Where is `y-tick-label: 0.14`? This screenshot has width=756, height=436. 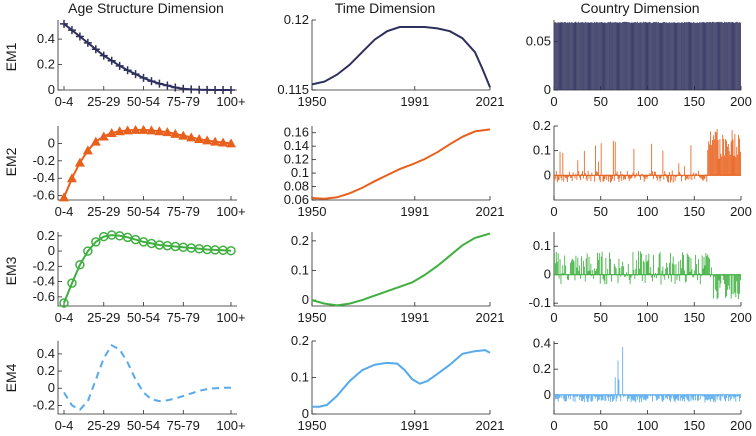 y-tick-label: 0.14 is located at coordinates (296, 145).